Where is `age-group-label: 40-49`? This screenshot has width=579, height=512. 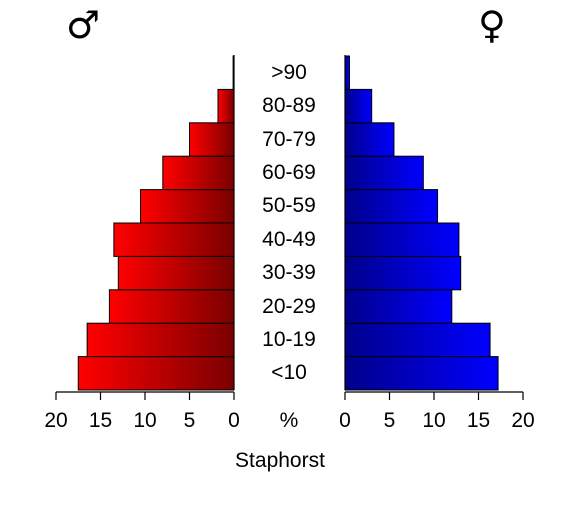
age-group-label: 40-49 is located at coordinates (289, 239).